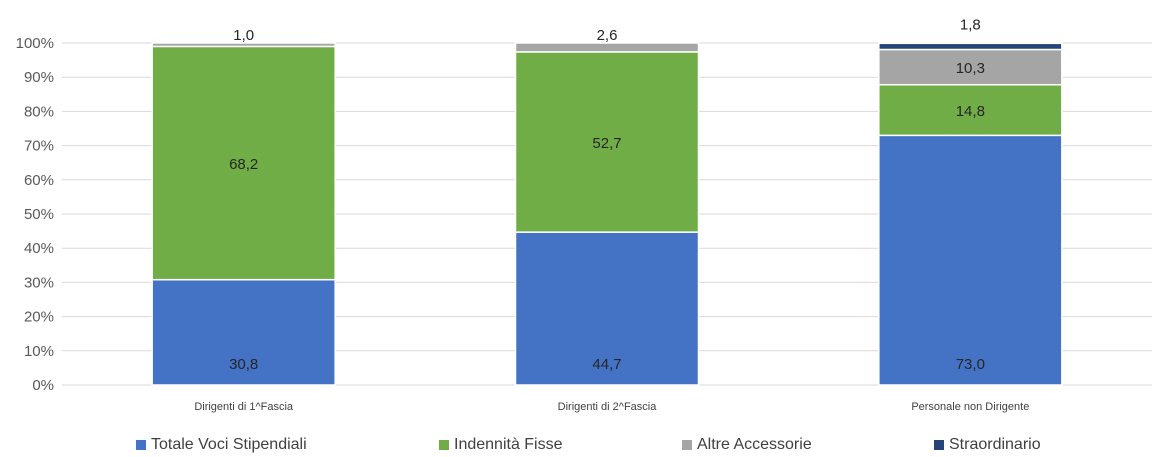  I want to click on y-tick-label: 10%, so click(39, 351).